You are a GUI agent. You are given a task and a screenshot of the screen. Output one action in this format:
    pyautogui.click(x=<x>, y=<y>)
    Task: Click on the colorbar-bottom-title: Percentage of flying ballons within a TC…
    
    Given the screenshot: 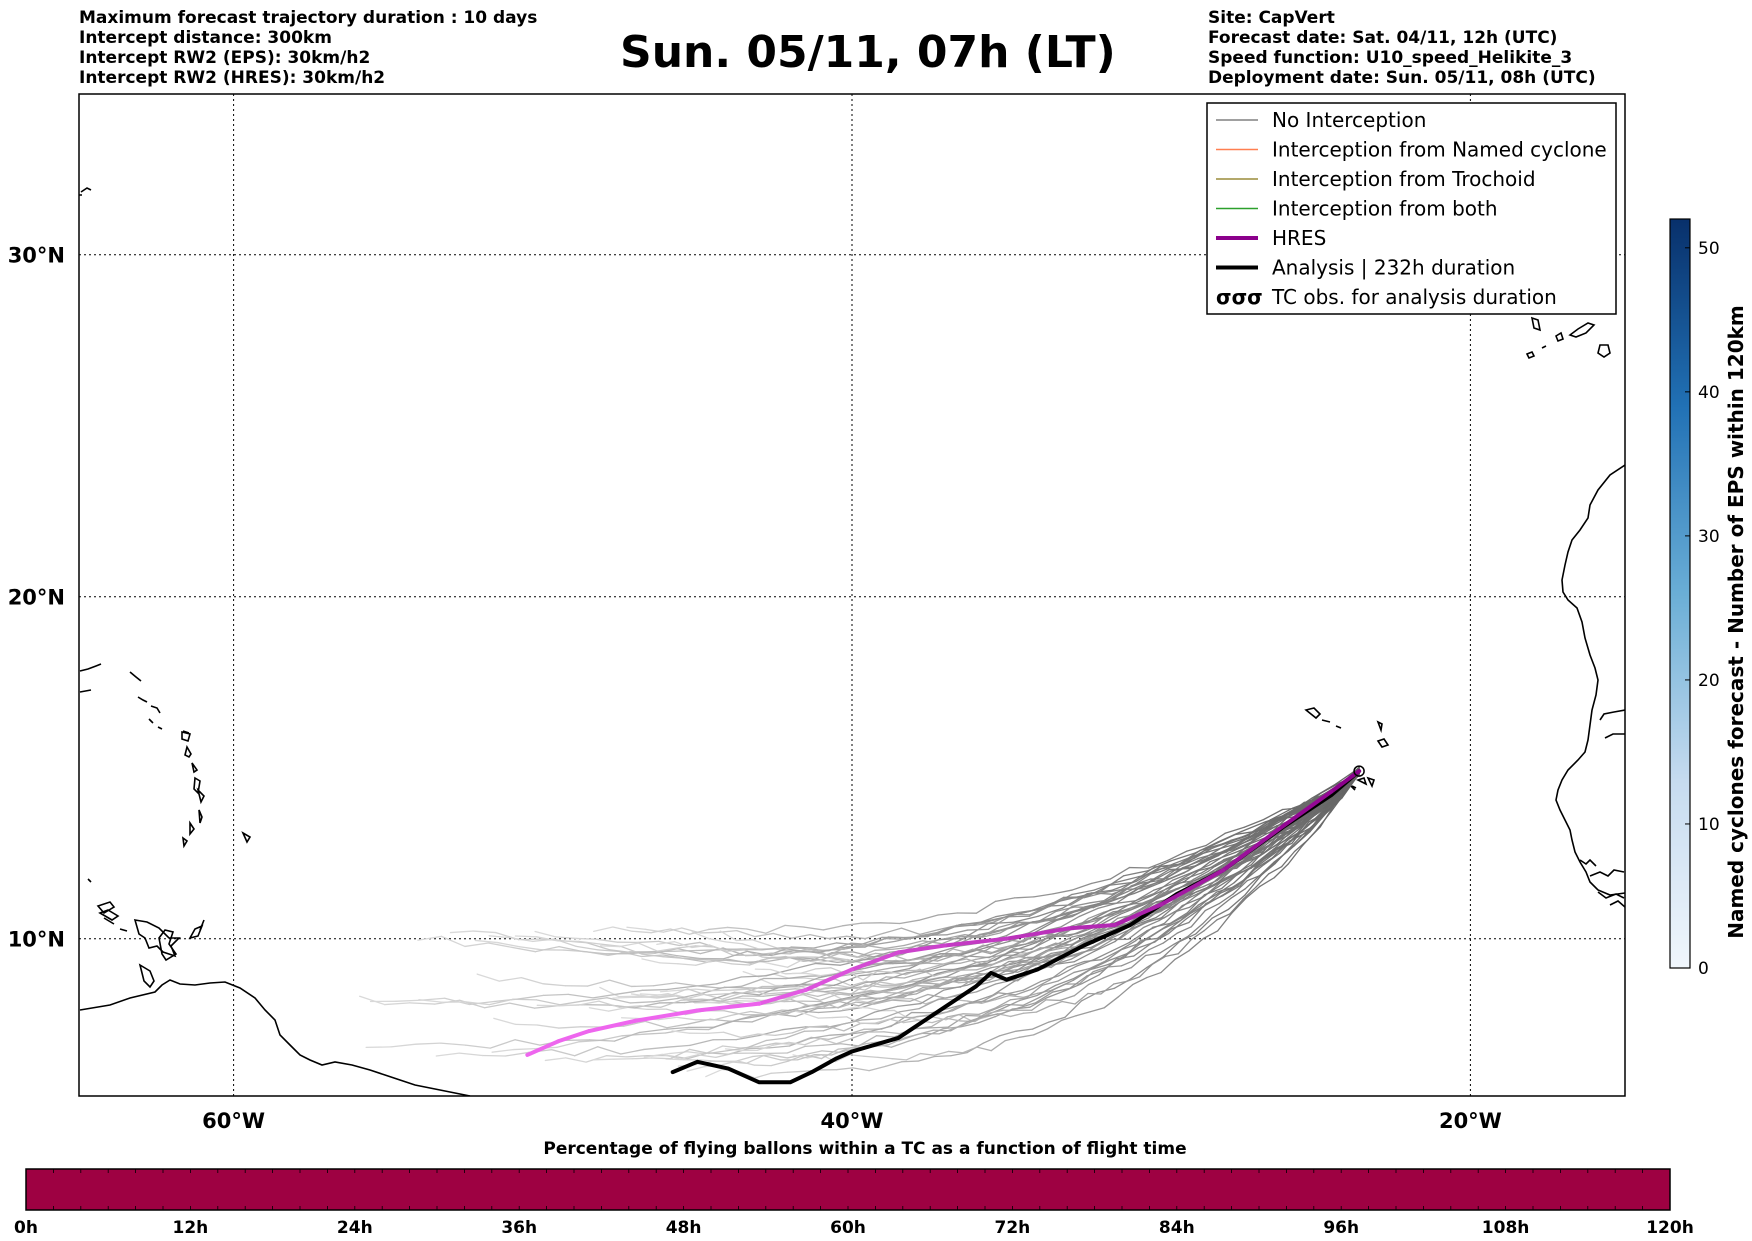 What is the action you would take?
    pyautogui.click(x=864, y=1149)
    